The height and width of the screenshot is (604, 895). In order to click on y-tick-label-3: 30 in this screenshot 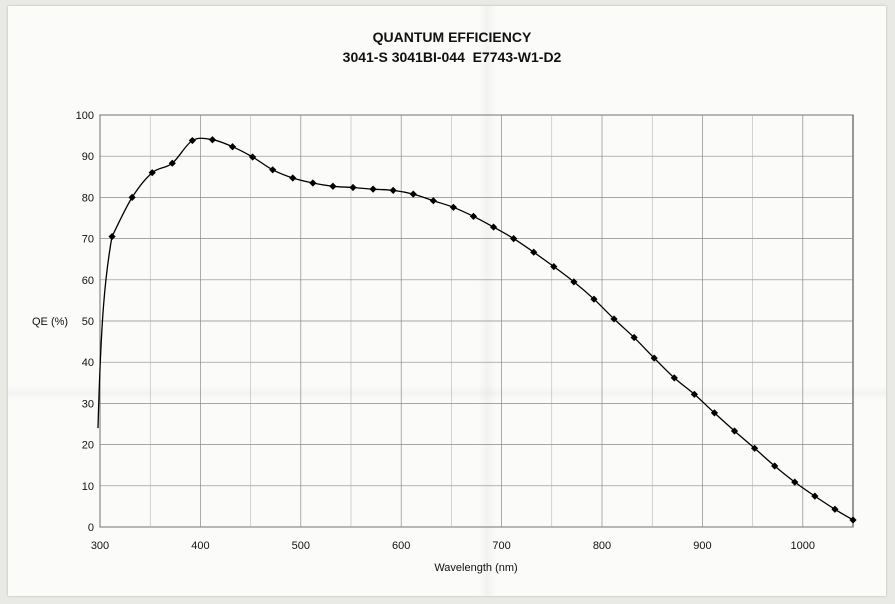, I will do `click(88, 404)`.